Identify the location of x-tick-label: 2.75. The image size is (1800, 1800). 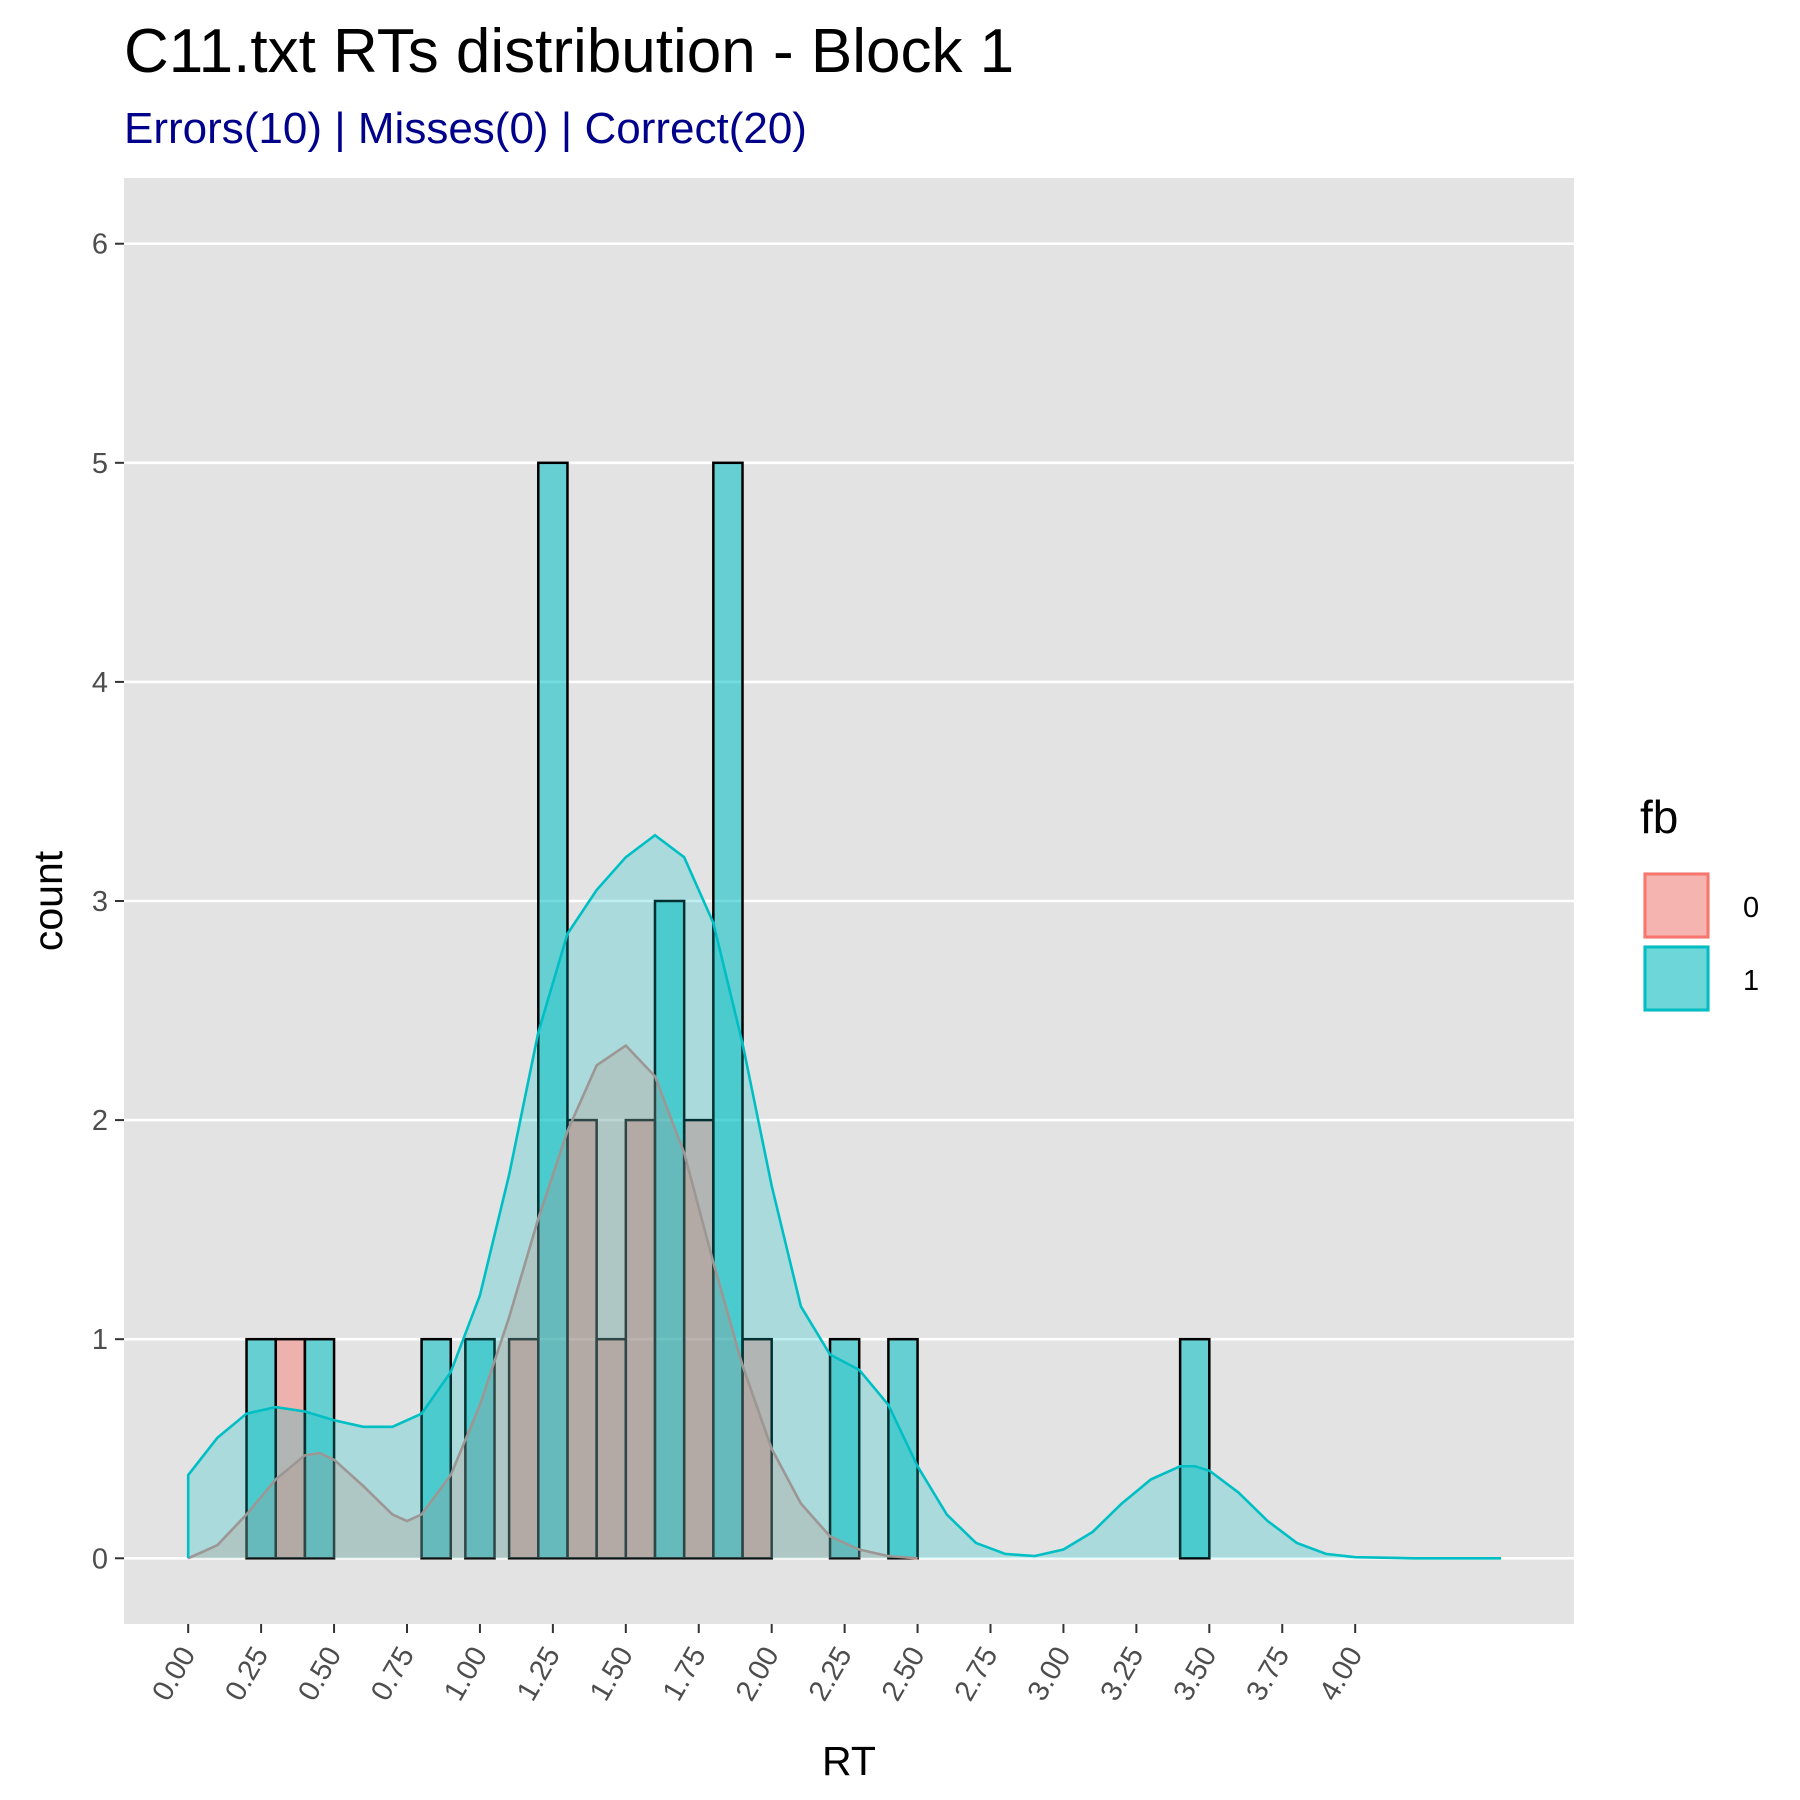
(977, 1674).